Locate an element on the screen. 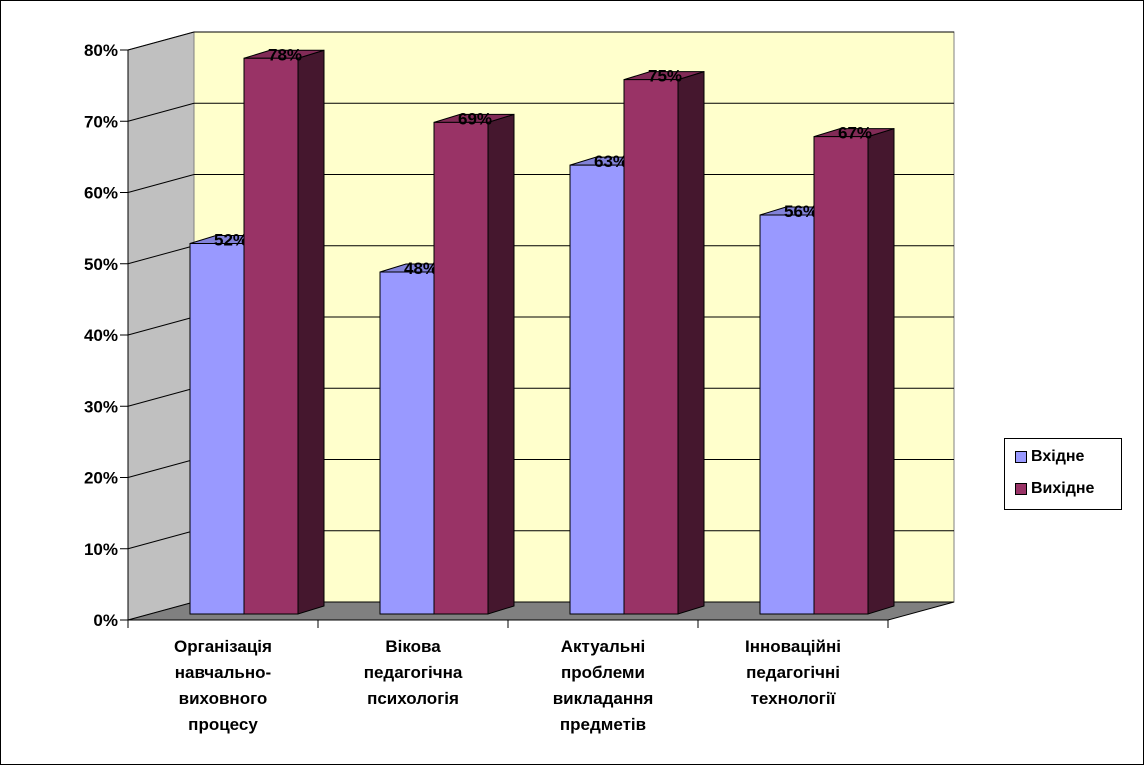 The width and height of the screenshot is (1144, 765). data-label: 78% is located at coordinates (285, 54).